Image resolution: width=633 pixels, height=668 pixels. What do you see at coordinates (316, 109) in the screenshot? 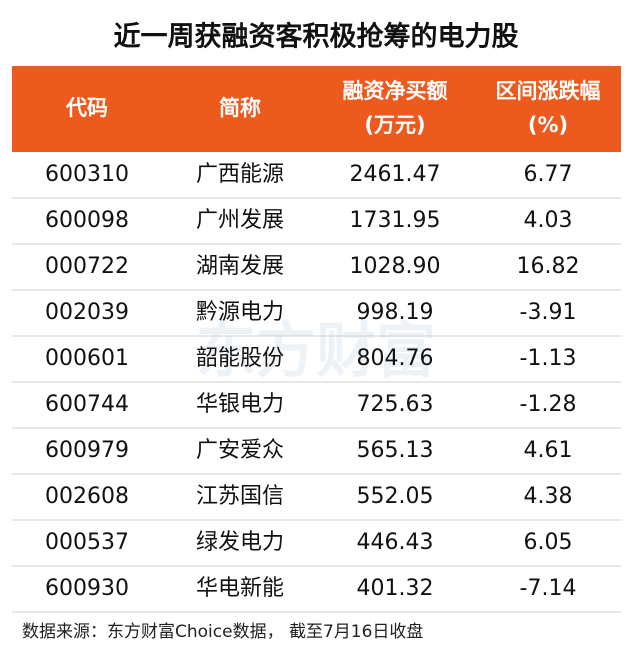
I see `header-band` at bounding box center [316, 109].